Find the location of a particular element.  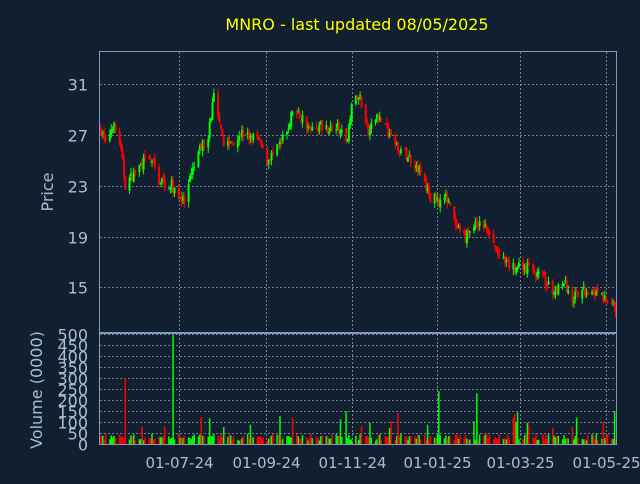

volume-tick-label: 450 is located at coordinates (72, 346).